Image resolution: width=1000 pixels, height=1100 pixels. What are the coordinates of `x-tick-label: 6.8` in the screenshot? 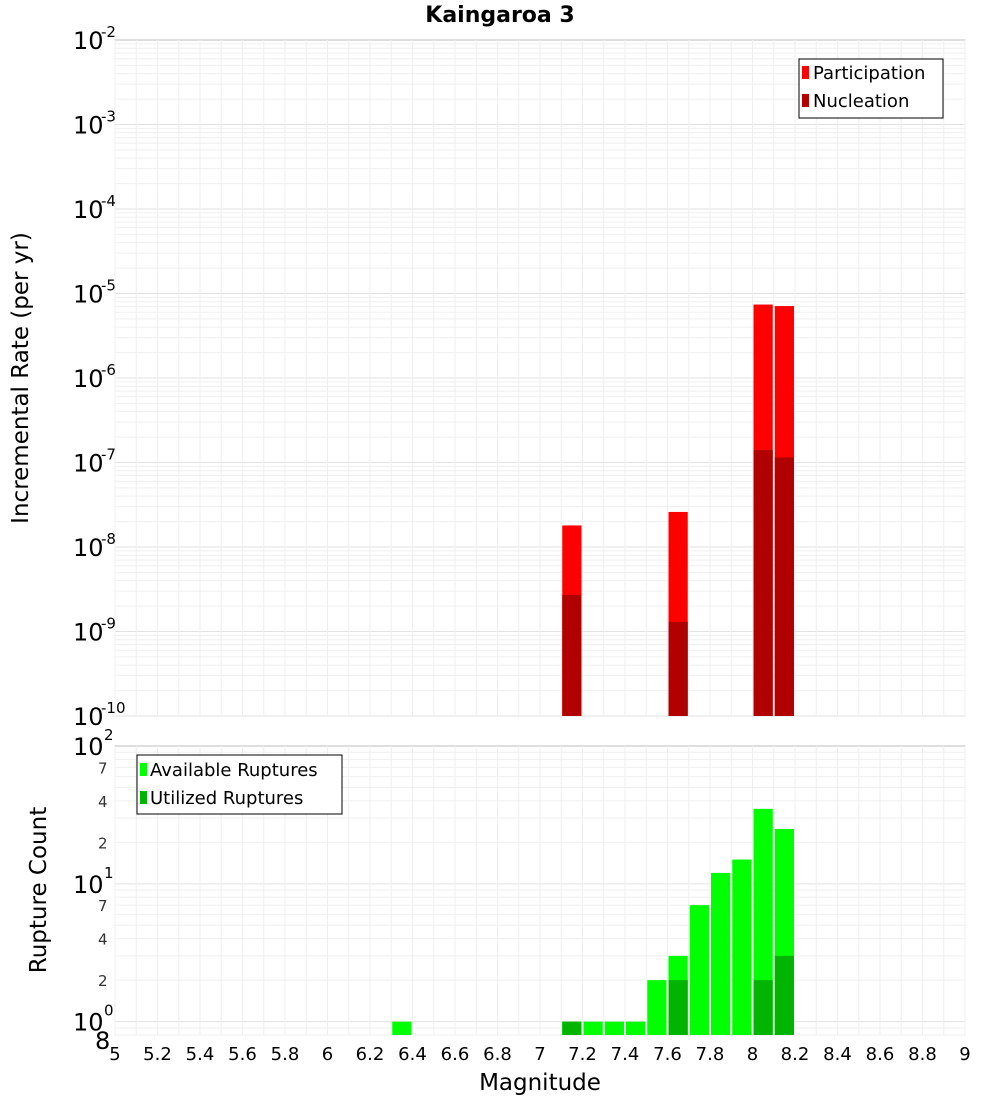 It's located at (497, 1054).